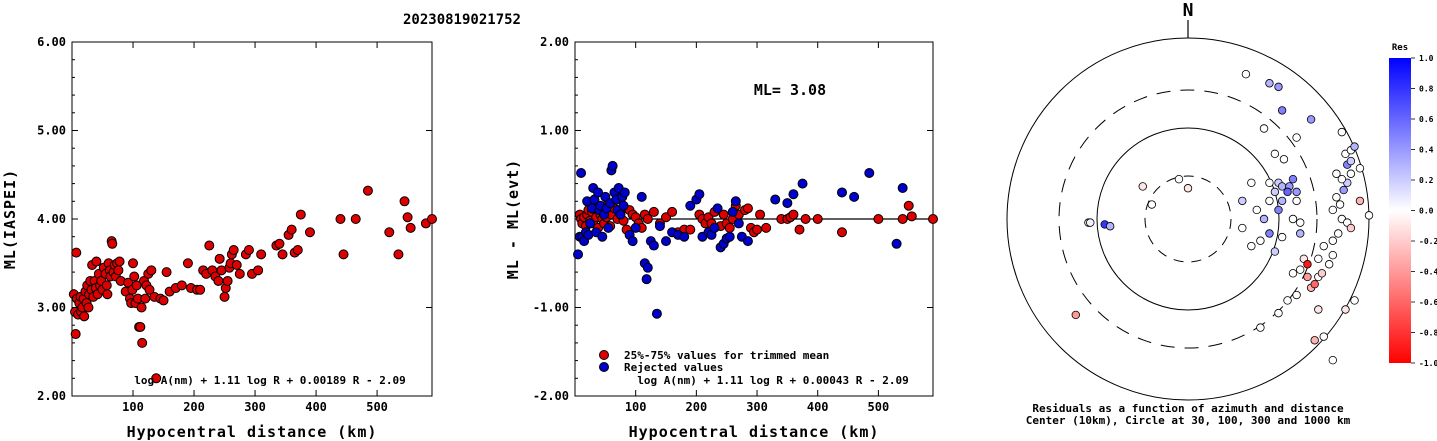 This screenshot has width=1437, height=441. Describe the element at coordinates (673, 367) in the screenshot. I see `legend-label-rejected: Rejected values` at that location.